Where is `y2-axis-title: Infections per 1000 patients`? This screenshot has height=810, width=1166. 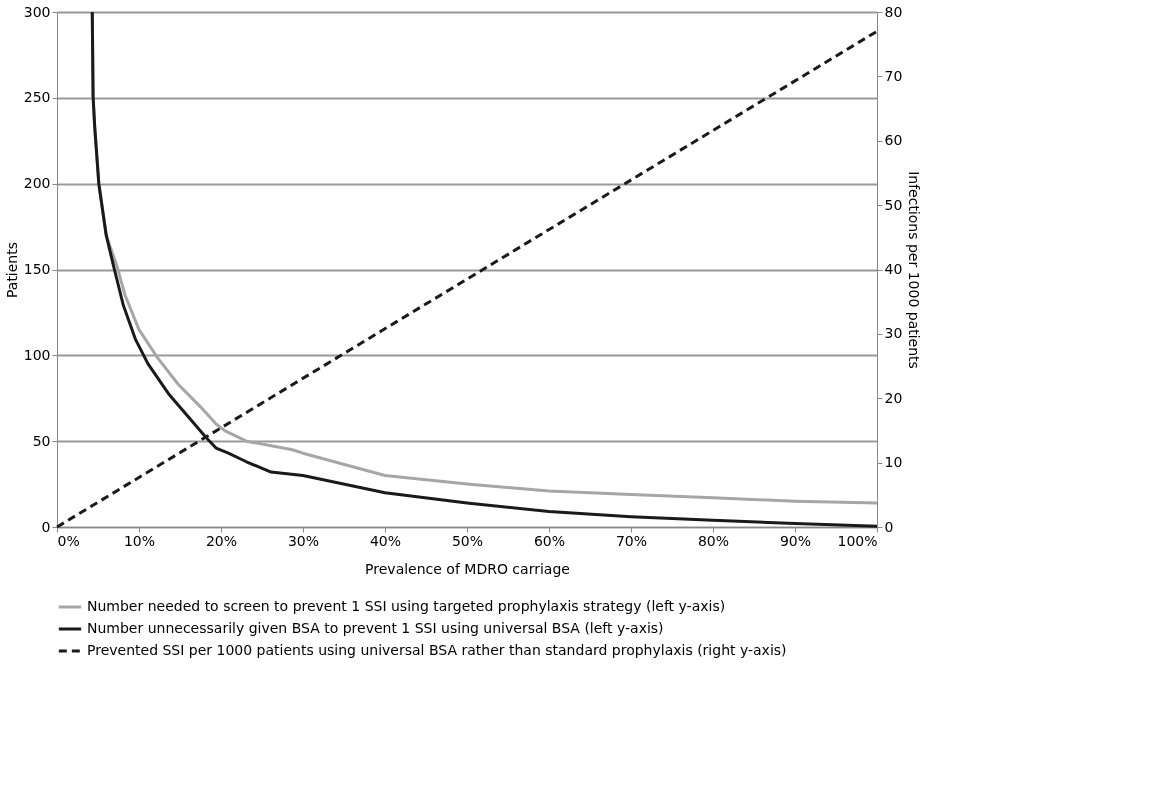
y2-axis-title: Infections per 1000 patients is located at coordinates (914, 270).